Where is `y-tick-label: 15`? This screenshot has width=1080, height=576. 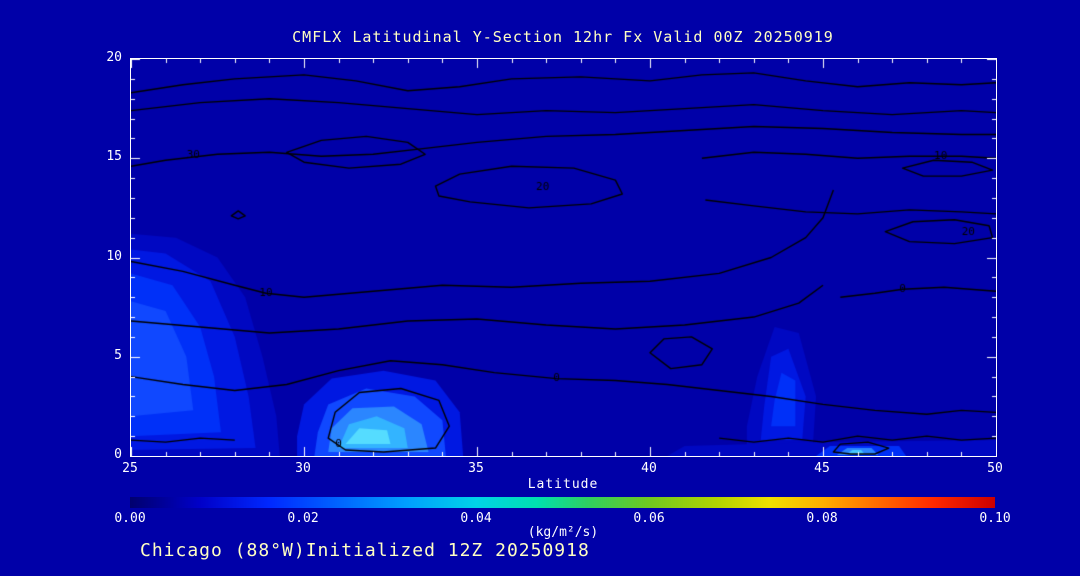 y-tick-label: 15 is located at coordinates (114, 157).